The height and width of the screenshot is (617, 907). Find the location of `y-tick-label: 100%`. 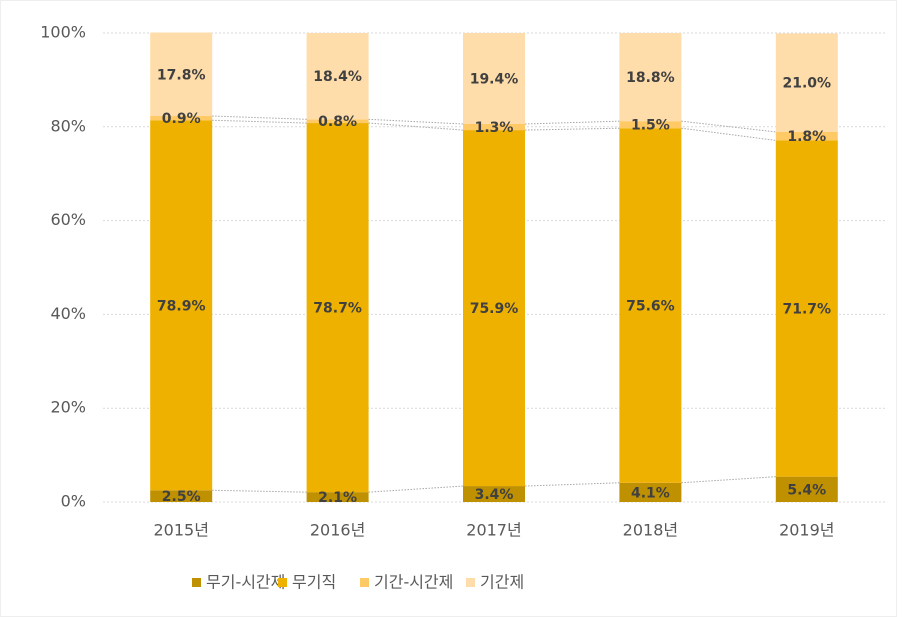

y-tick-label: 100% is located at coordinates (63, 32).